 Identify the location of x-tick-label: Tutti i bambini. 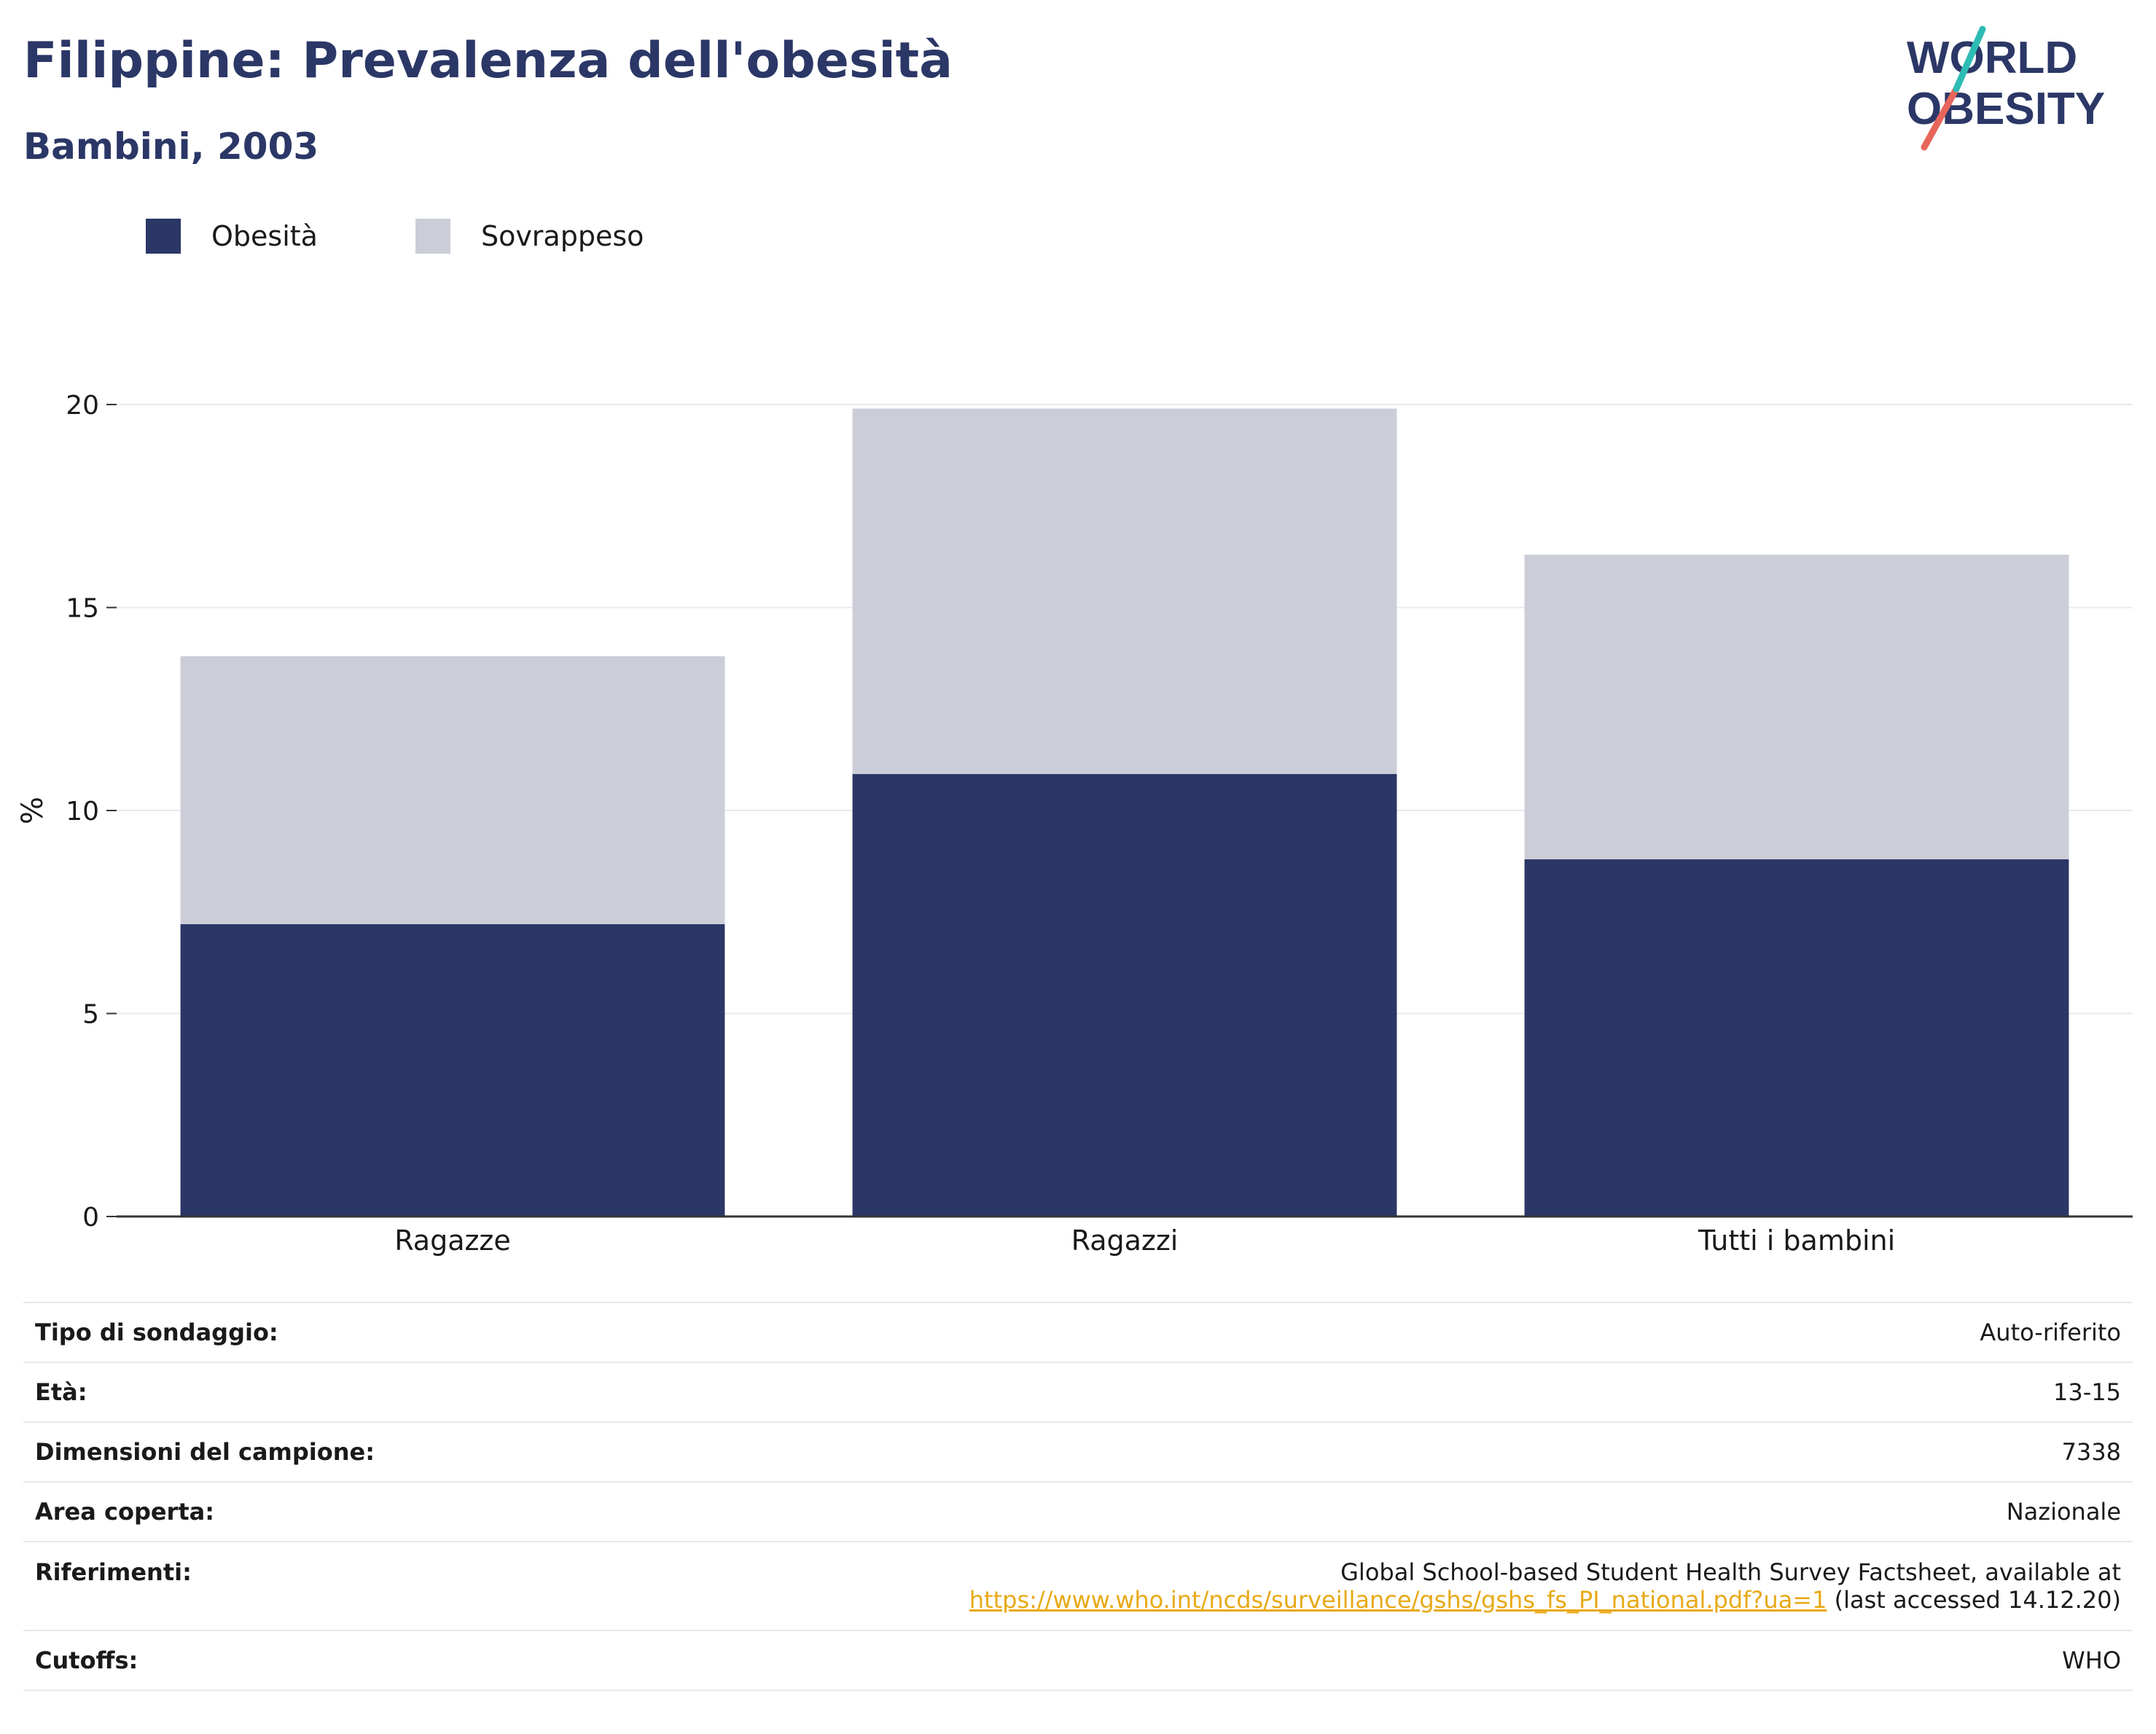
(1797, 1241).